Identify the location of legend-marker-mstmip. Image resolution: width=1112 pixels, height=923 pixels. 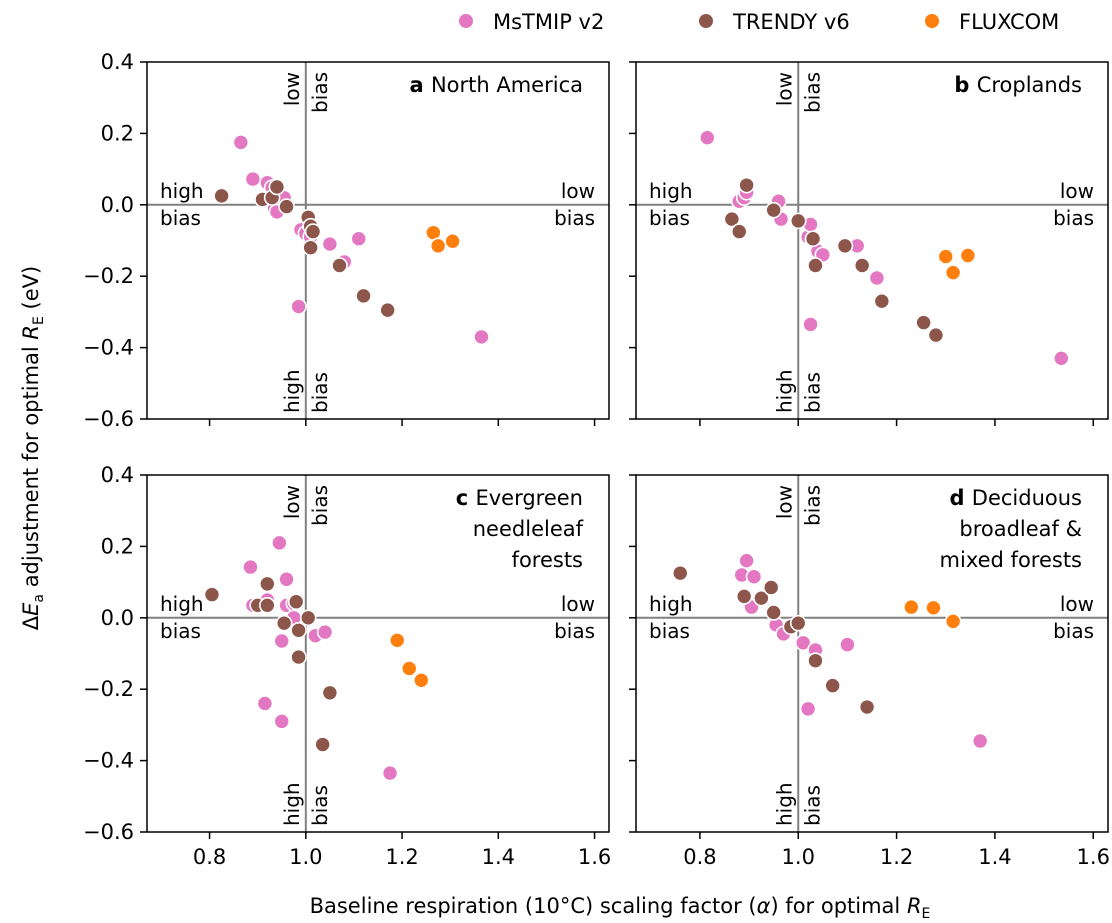
(466, 21).